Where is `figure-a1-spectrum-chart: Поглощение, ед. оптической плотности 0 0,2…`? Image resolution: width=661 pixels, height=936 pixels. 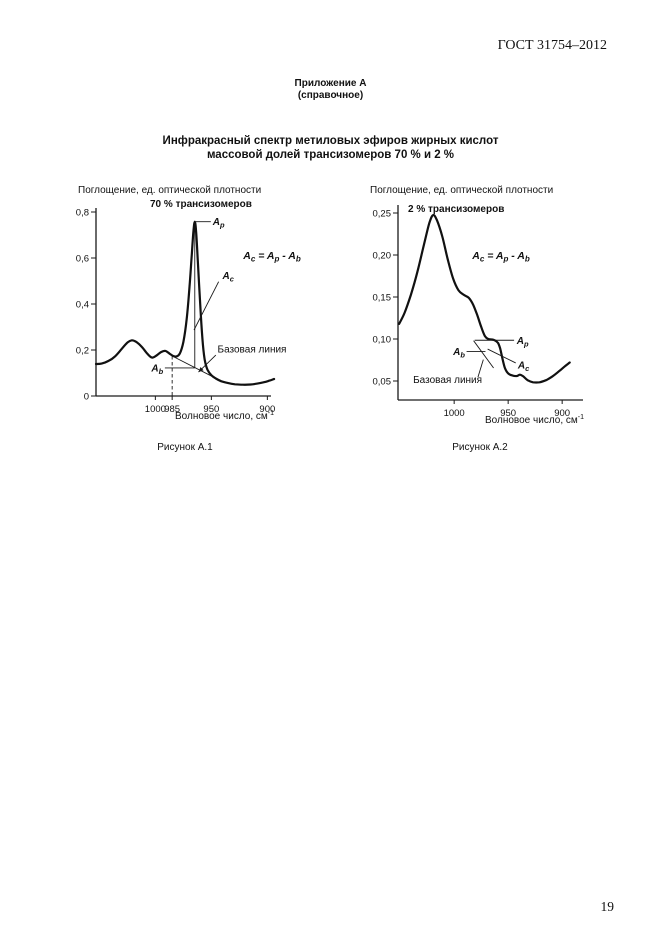 figure-a1-spectrum-chart: Поглощение, ед. оптической плотности 0 0,2… is located at coordinates (188, 319).